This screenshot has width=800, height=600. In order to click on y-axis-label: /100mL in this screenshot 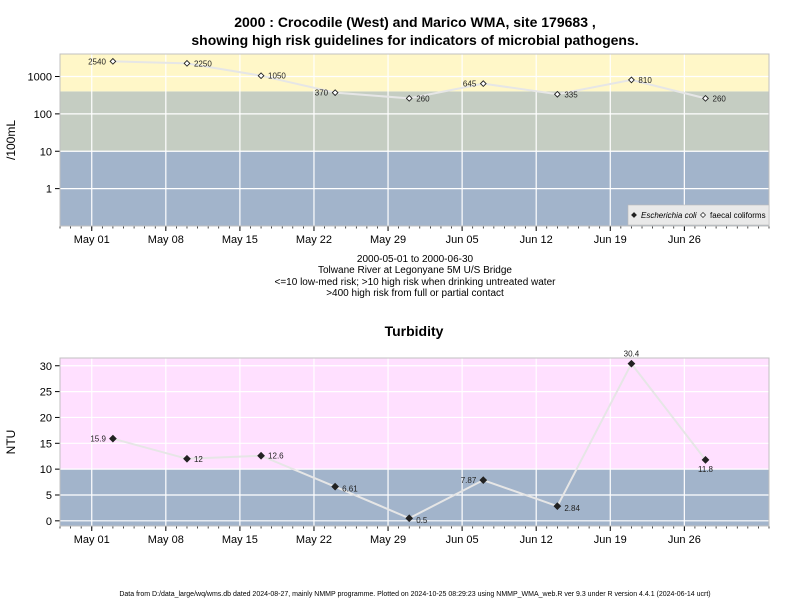, I will do `click(11, 140)`.